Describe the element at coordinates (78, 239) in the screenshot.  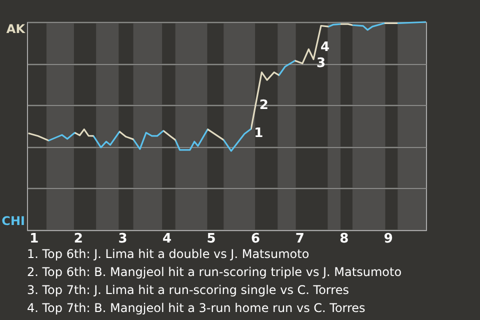
I see `x-tick-label: 2` at that location.